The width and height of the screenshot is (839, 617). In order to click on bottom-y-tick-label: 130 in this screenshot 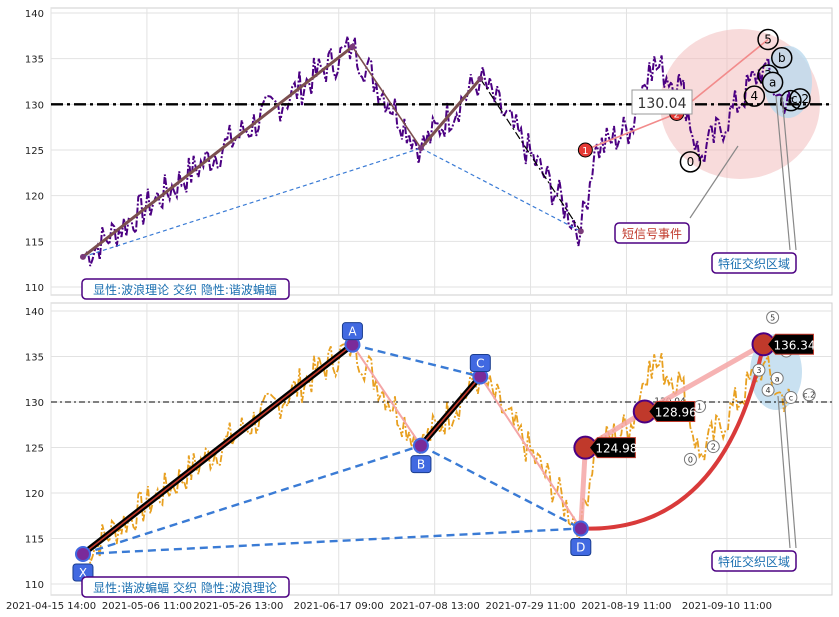, I will do `click(34, 403)`.